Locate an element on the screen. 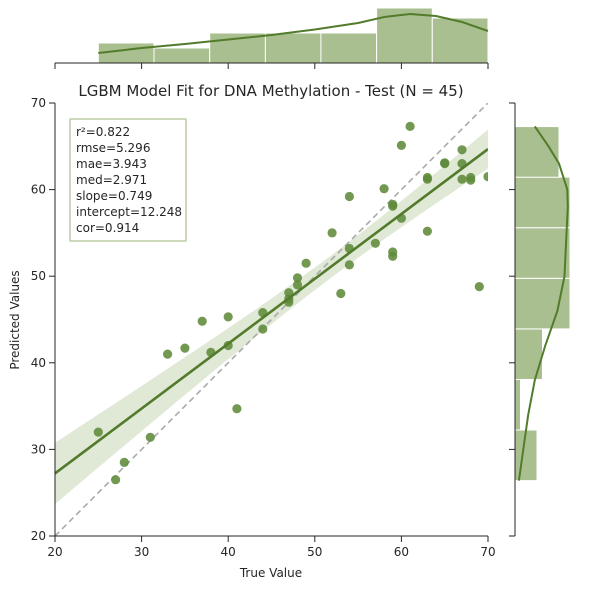 The image size is (589, 589). y-tick-label: 40 is located at coordinates (38, 363).